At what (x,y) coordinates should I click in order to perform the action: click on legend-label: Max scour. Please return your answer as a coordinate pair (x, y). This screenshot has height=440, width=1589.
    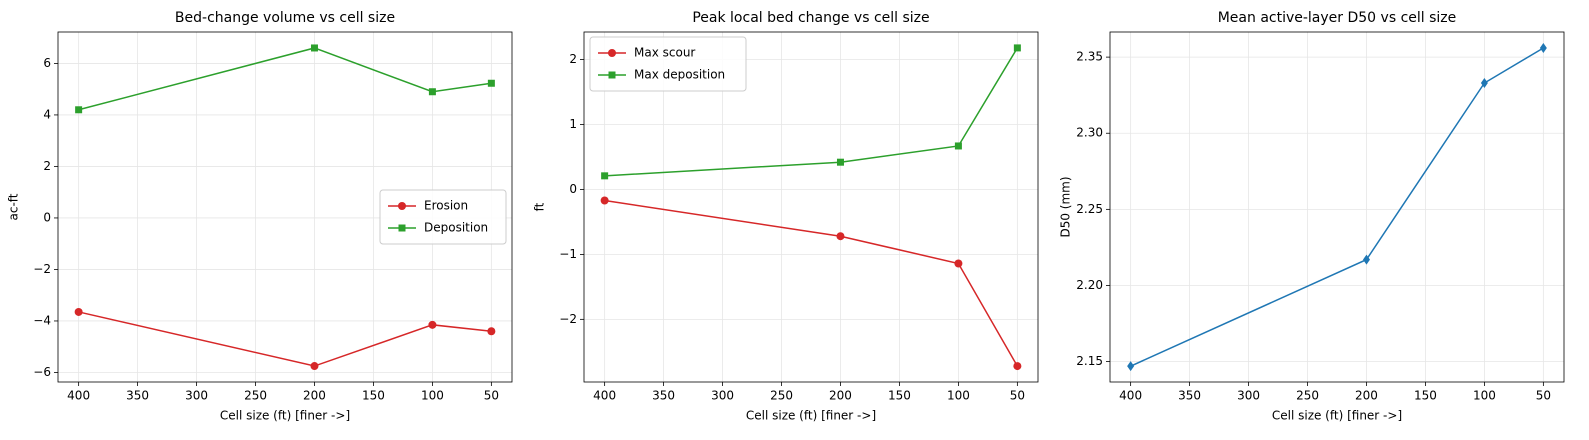
    Looking at the image, I should click on (664, 53).